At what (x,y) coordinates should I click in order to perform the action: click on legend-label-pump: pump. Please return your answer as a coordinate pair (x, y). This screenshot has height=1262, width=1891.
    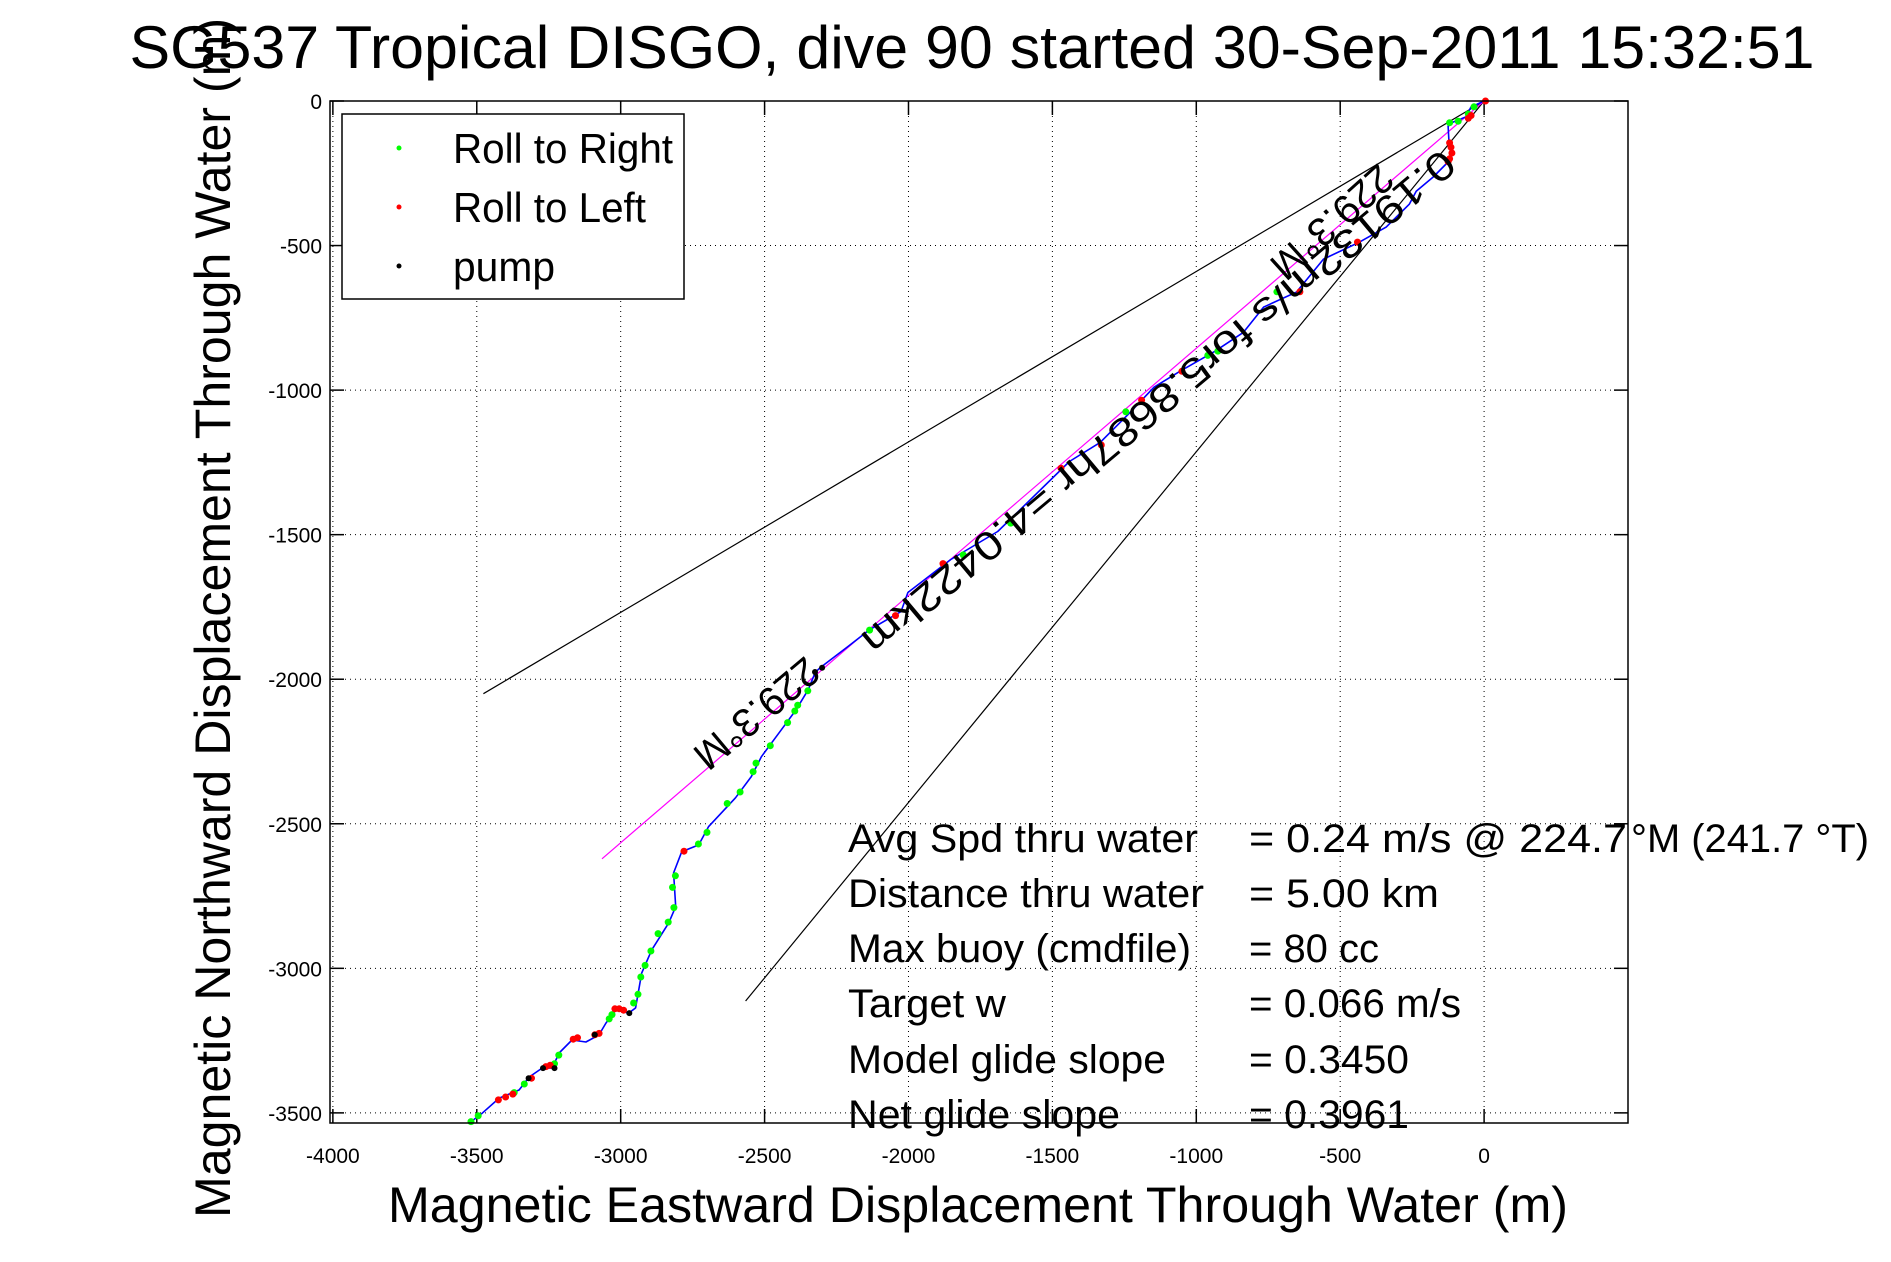
    Looking at the image, I should click on (504, 266).